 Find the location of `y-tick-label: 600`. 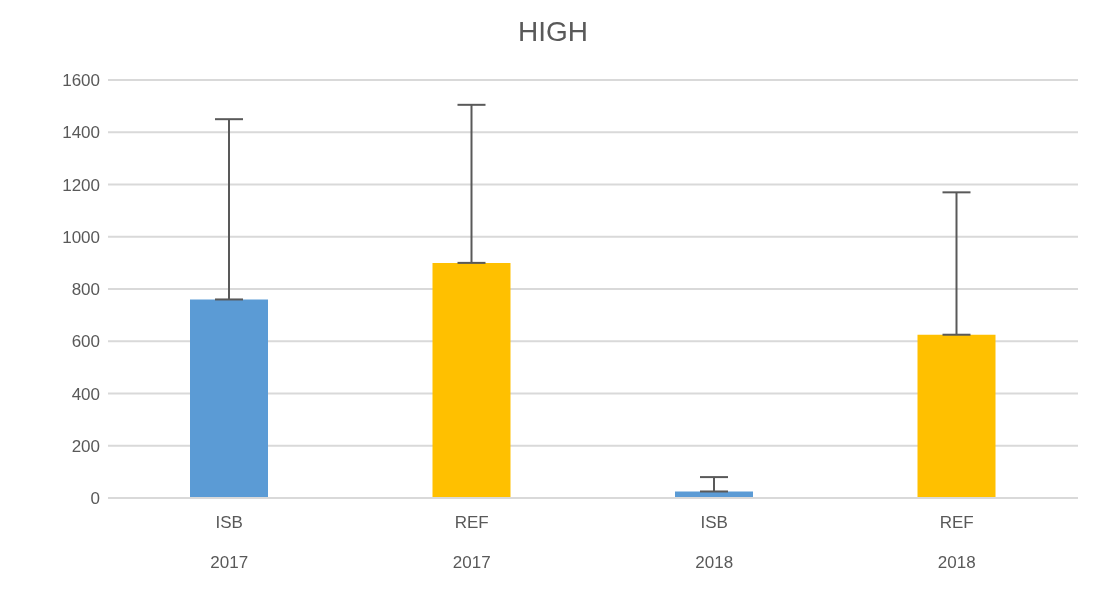

y-tick-label: 600 is located at coordinates (85, 342).